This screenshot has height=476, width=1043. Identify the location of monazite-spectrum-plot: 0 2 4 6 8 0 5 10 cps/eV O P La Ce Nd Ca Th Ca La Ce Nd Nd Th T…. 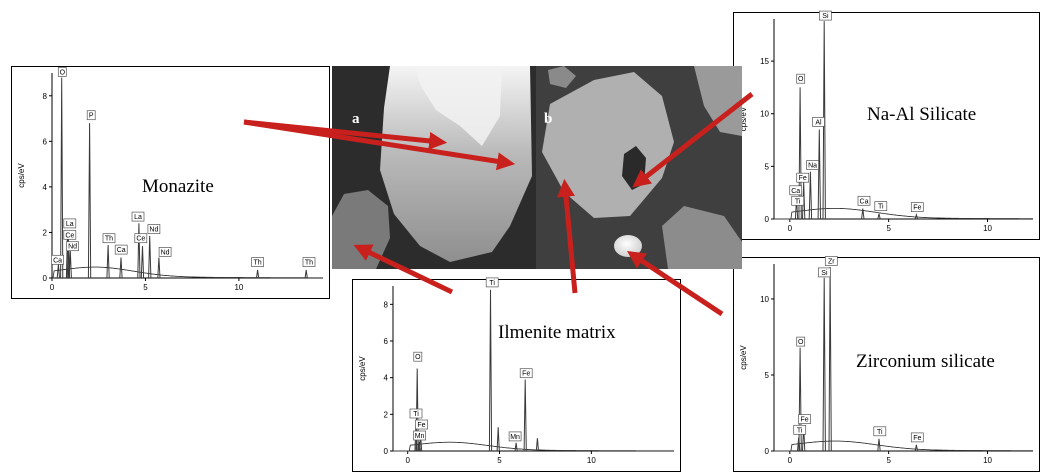
(170, 179).